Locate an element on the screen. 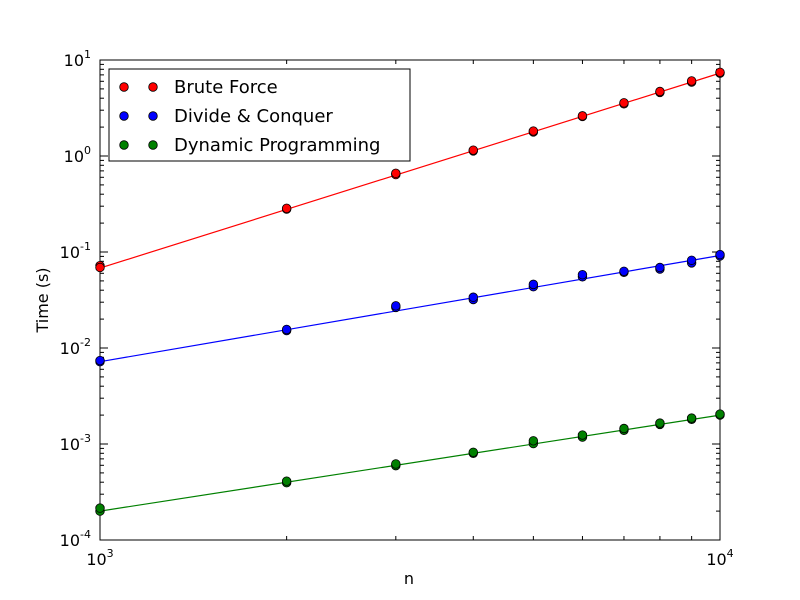 This screenshot has height=600, width=800. legend-box is located at coordinates (259, 115).